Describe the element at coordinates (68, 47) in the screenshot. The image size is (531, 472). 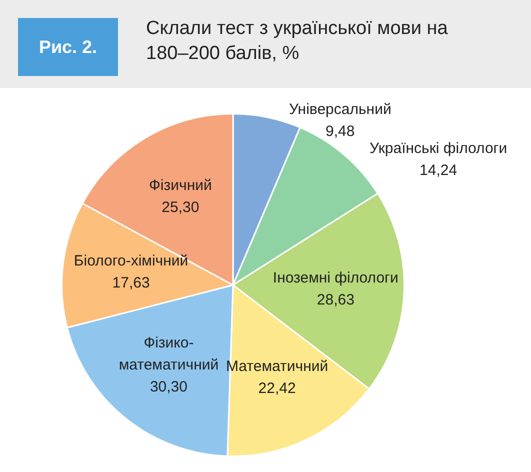
I see `text: Рис. 2.` at that location.